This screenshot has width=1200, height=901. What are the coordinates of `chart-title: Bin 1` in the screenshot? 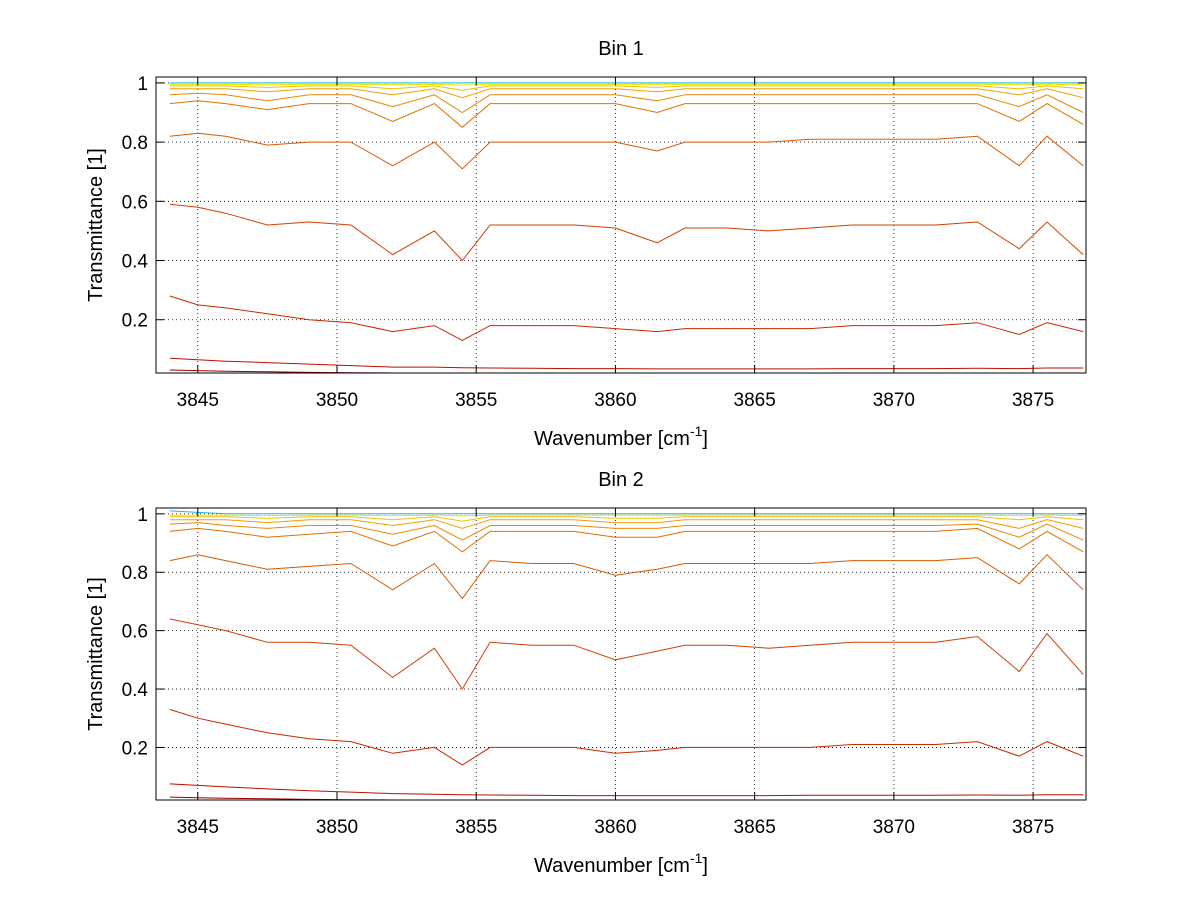 It's located at (621, 49).